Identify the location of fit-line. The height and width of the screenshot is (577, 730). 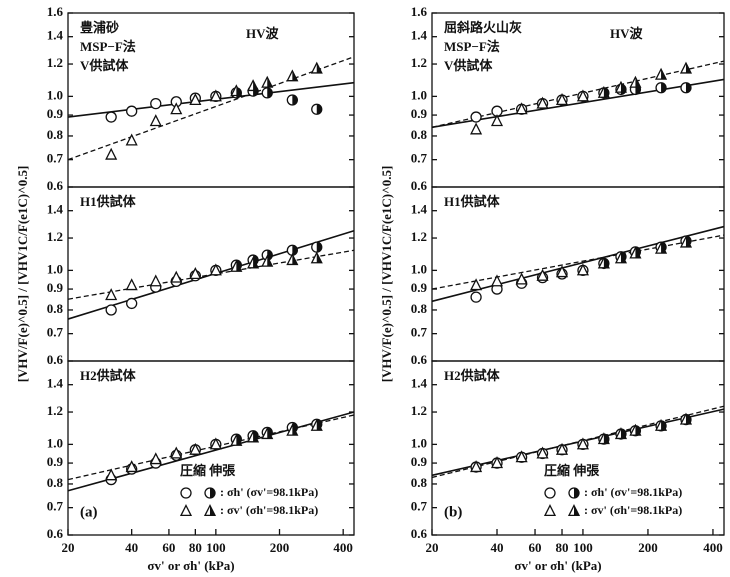
(578, 262).